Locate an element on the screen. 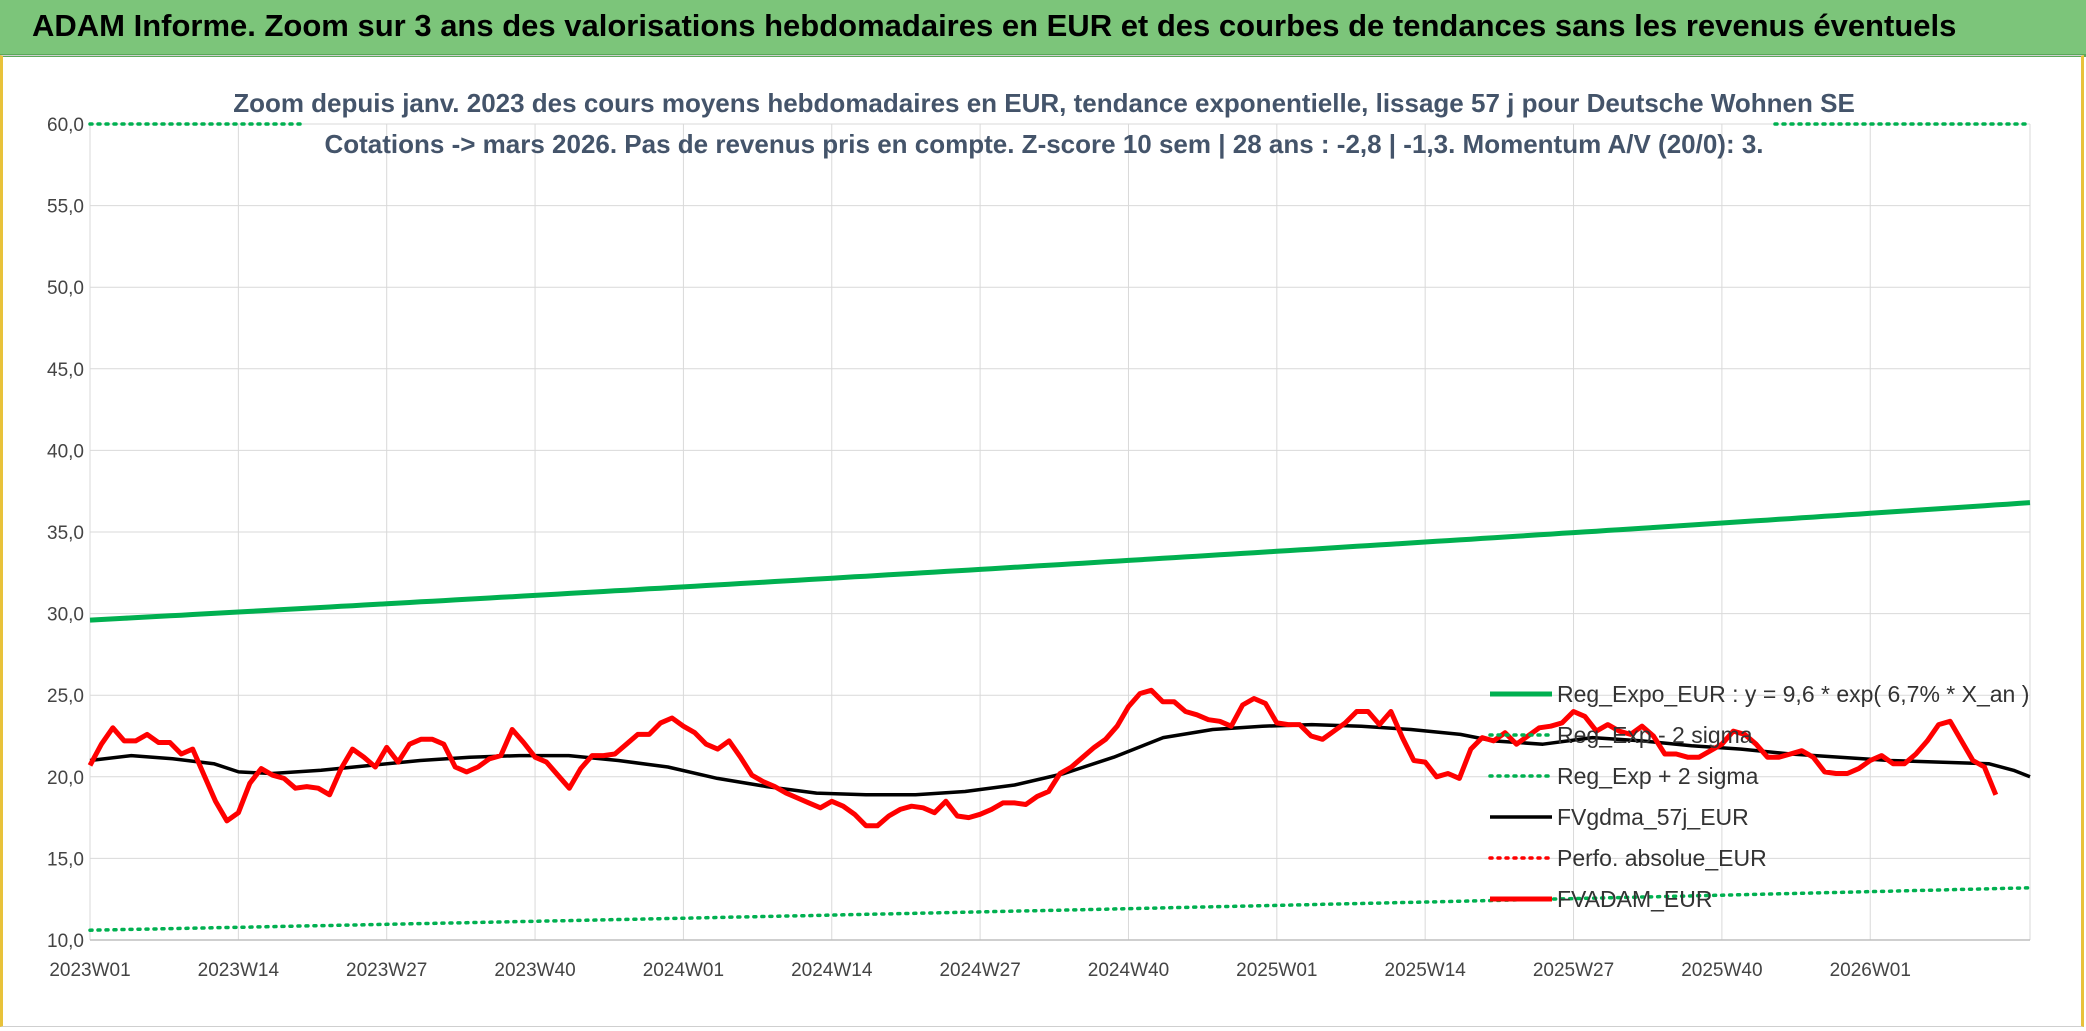 This screenshot has width=2086, height=1031. y-tick-label: 35,0 is located at coordinates (65, 533).